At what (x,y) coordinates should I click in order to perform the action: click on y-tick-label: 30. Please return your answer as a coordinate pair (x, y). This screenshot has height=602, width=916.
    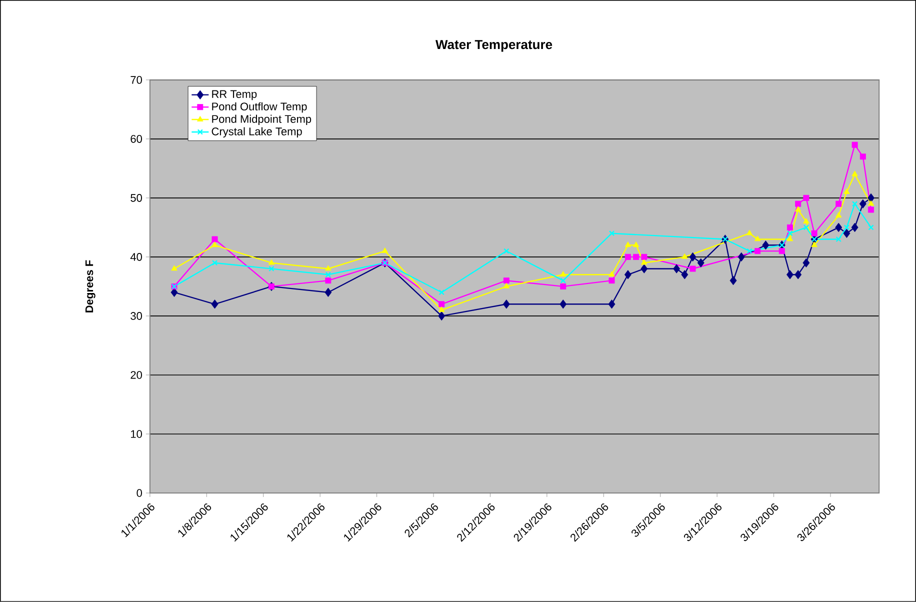
    Looking at the image, I should click on (136, 316).